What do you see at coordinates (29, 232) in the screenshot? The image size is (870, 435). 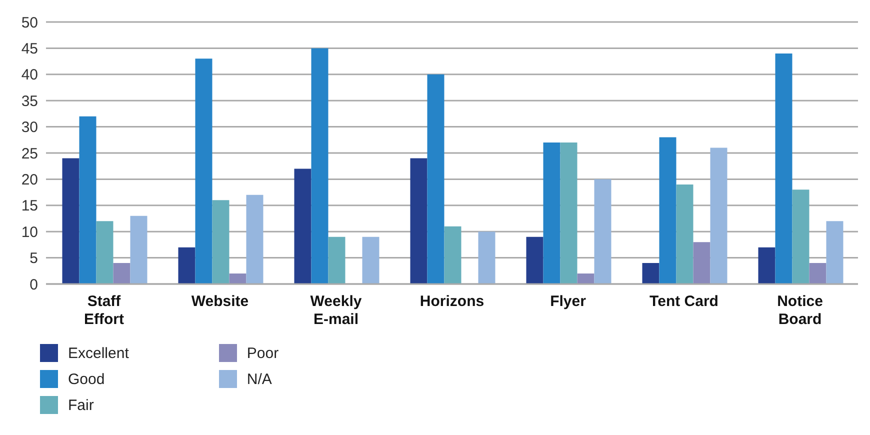 I see `y-tick-label: 10` at bounding box center [29, 232].